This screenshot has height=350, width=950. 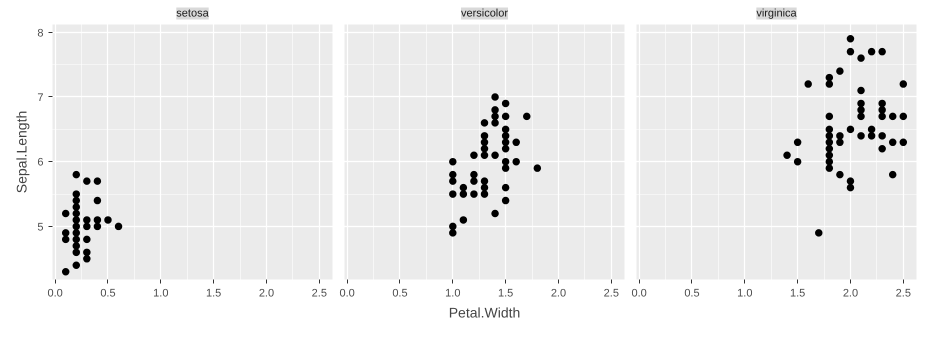 I want to click on chart-title: versicolor, so click(x=484, y=14).